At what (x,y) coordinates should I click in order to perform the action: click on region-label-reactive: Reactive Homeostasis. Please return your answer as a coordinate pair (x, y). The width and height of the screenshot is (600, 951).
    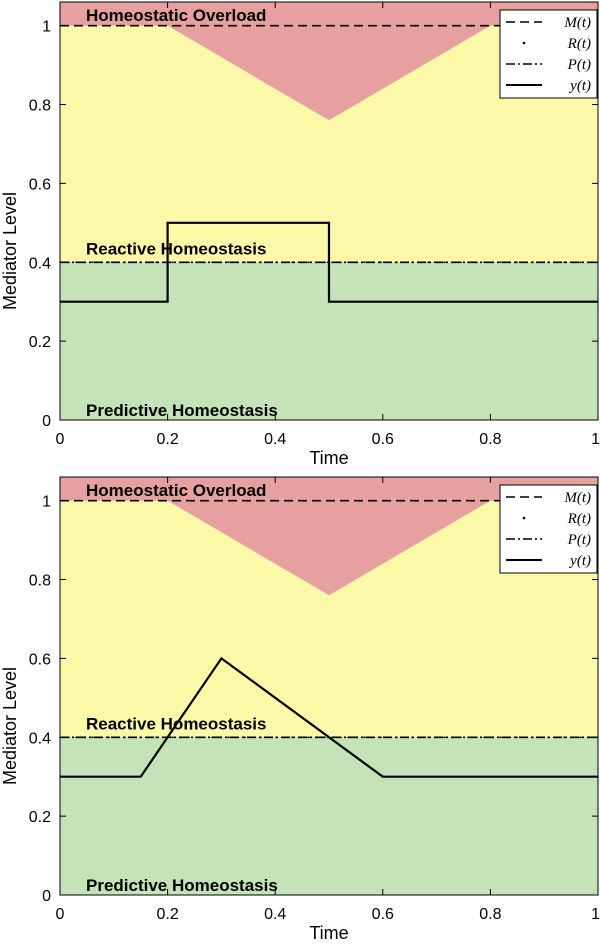
    Looking at the image, I should click on (176, 248).